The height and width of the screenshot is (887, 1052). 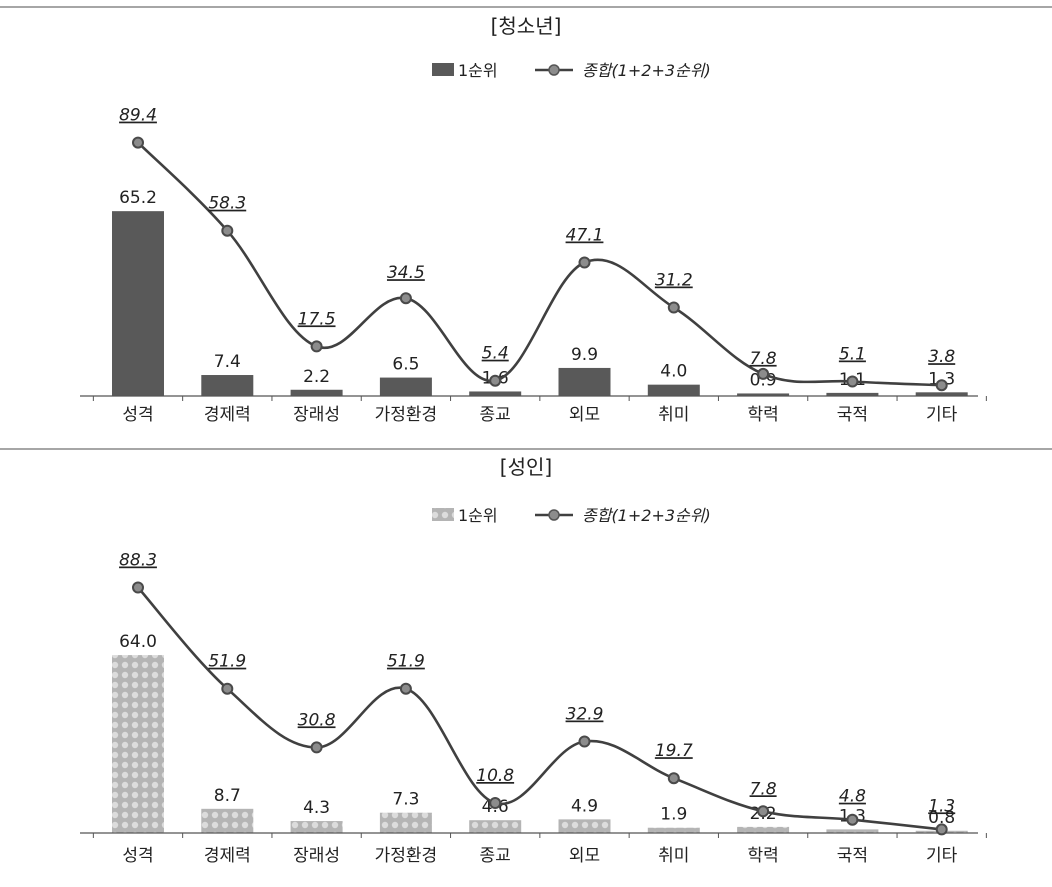 What do you see at coordinates (316, 808) in the screenshot?
I see `bar-value-label: 4.3` at bounding box center [316, 808].